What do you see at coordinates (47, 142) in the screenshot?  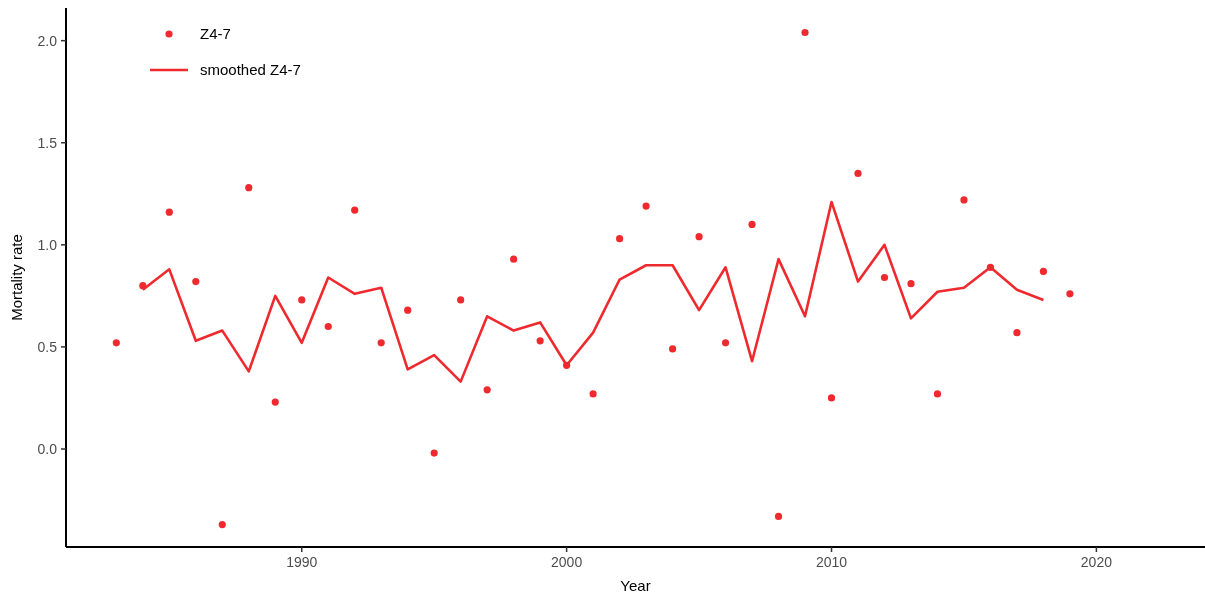 I see `y-tick-label: 1.5` at bounding box center [47, 142].